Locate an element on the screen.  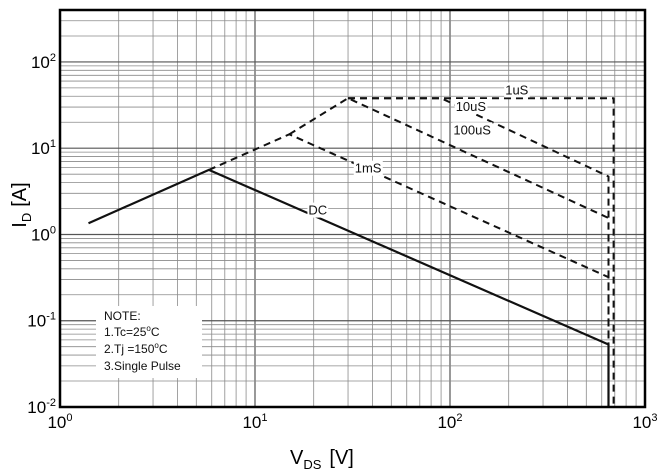
x-axis-label-main: V is located at coordinates (297, 458).